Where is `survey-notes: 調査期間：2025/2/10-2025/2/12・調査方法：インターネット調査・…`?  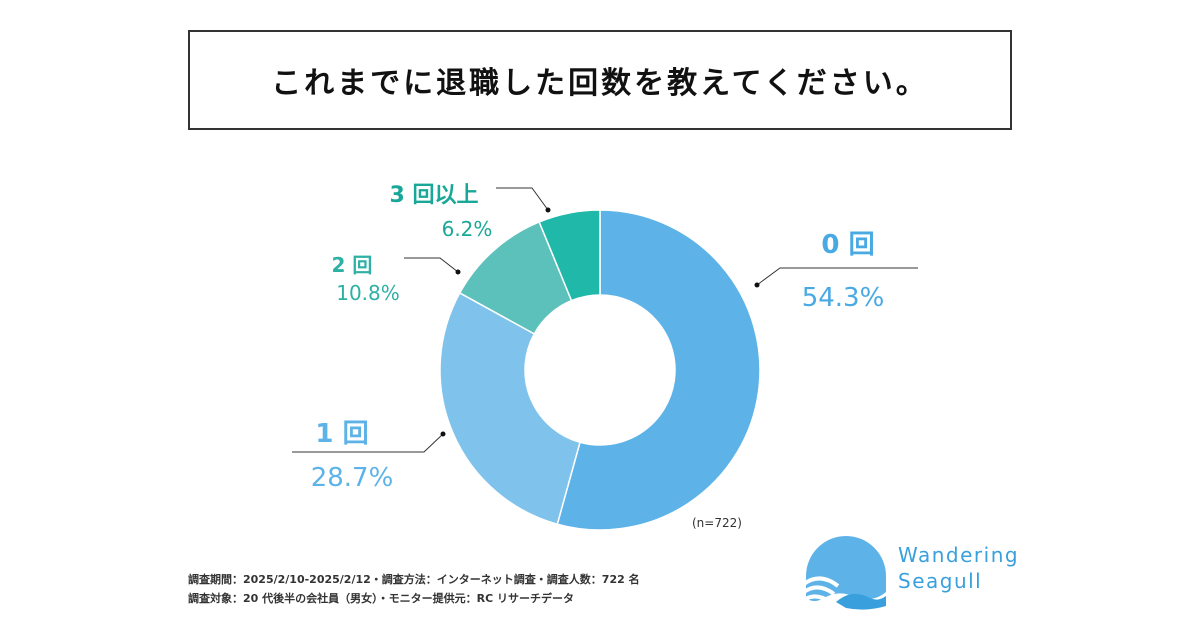 survey-notes: 調査期間：2025/2/10-2025/2/12・調査方法：インターネット調査・… is located at coordinates (414, 589).